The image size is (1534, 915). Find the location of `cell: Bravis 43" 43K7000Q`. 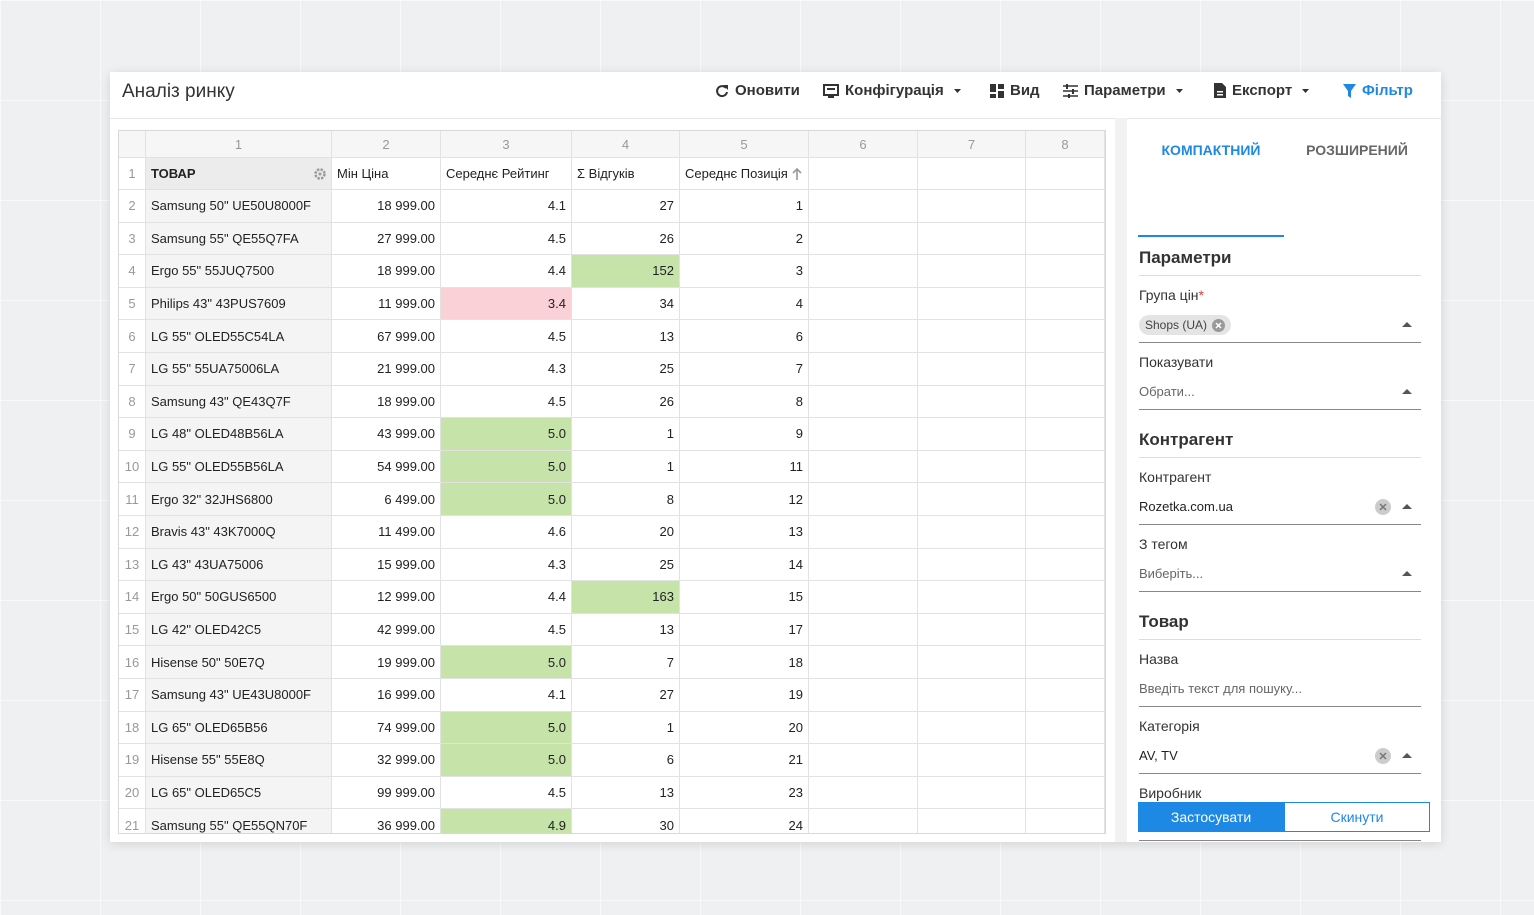

cell: Bravis 43" 43K7000Q is located at coordinates (239, 532).